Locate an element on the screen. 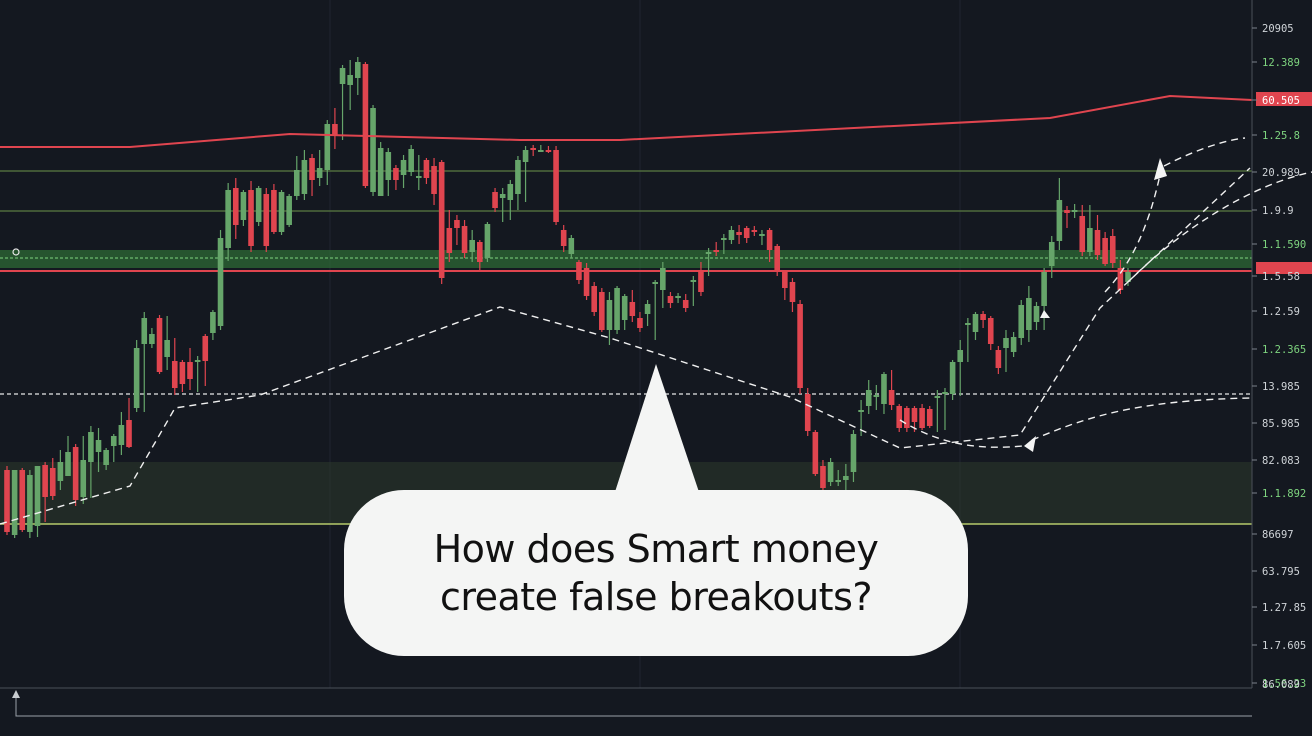 The image size is (1312, 736). price-label: 12.389 is located at coordinates (1281, 63).